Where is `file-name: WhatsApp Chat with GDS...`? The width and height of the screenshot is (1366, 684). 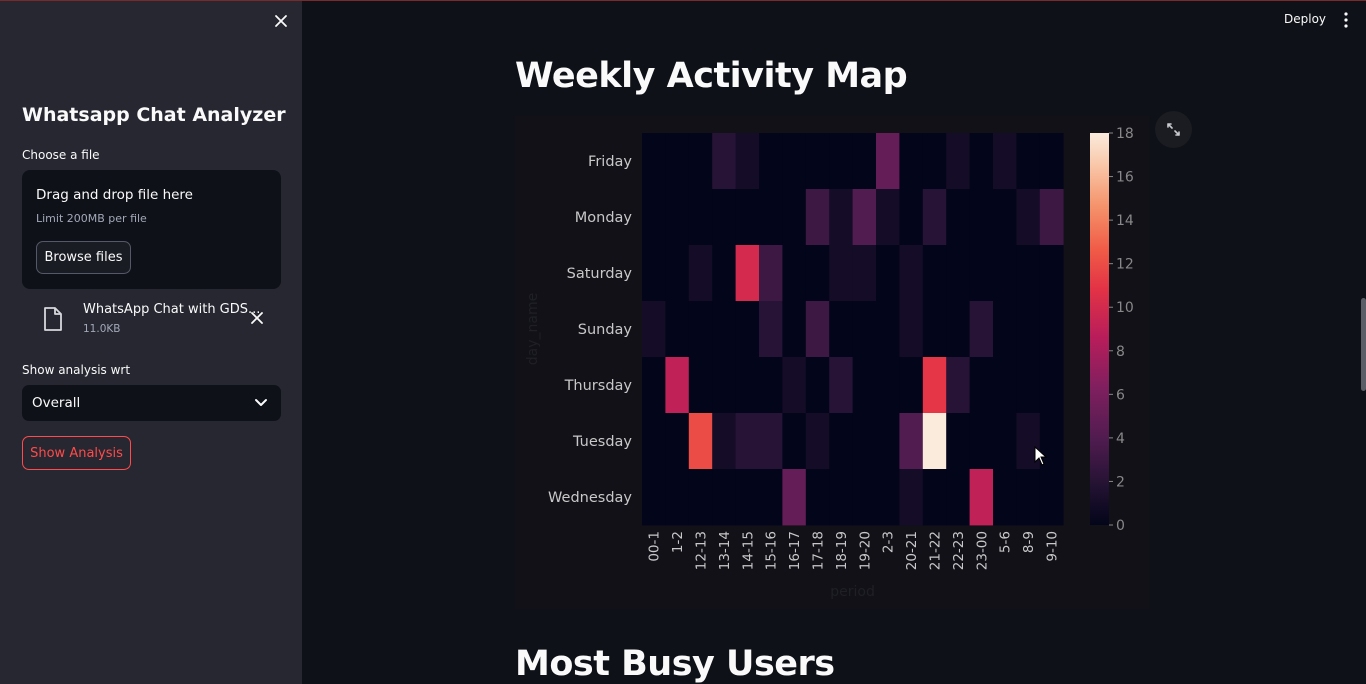 file-name: WhatsApp Chat with GDS... is located at coordinates (172, 309).